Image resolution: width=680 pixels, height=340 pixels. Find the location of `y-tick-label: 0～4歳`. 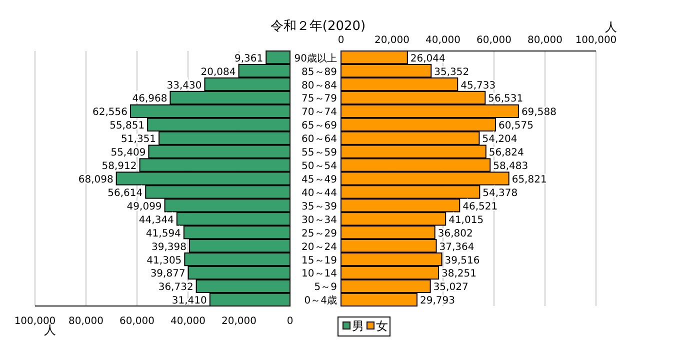

y-tick-label: 0～4歳 is located at coordinates (320, 300).